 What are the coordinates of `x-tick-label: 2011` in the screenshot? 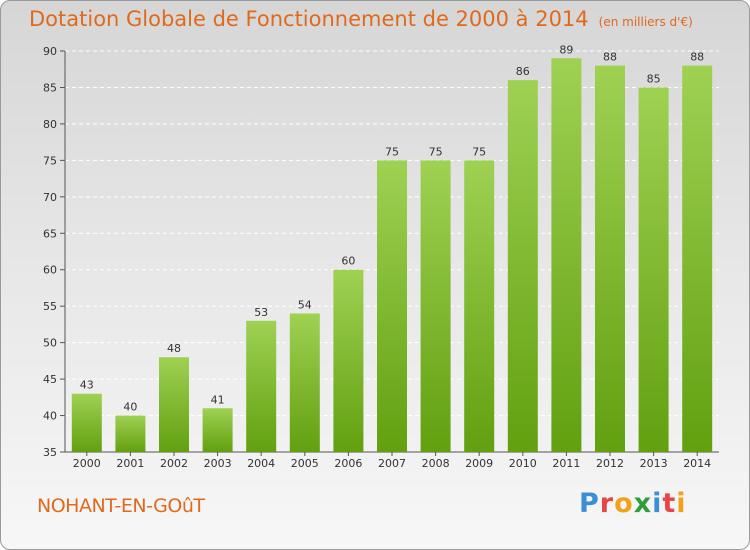 It's located at (566, 463).